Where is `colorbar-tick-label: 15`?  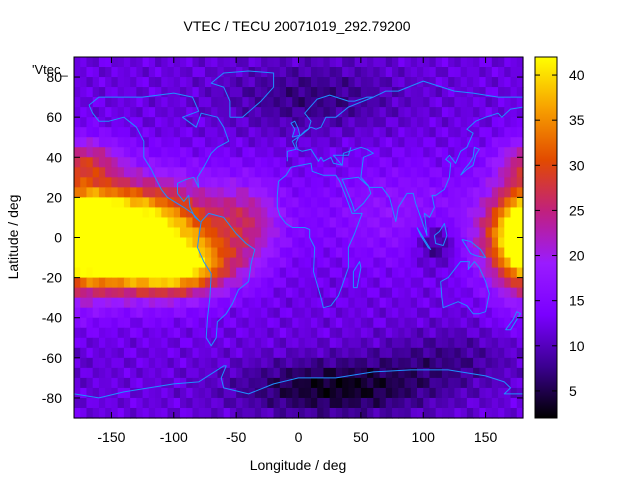 colorbar-tick-label: 15 is located at coordinates (577, 301).